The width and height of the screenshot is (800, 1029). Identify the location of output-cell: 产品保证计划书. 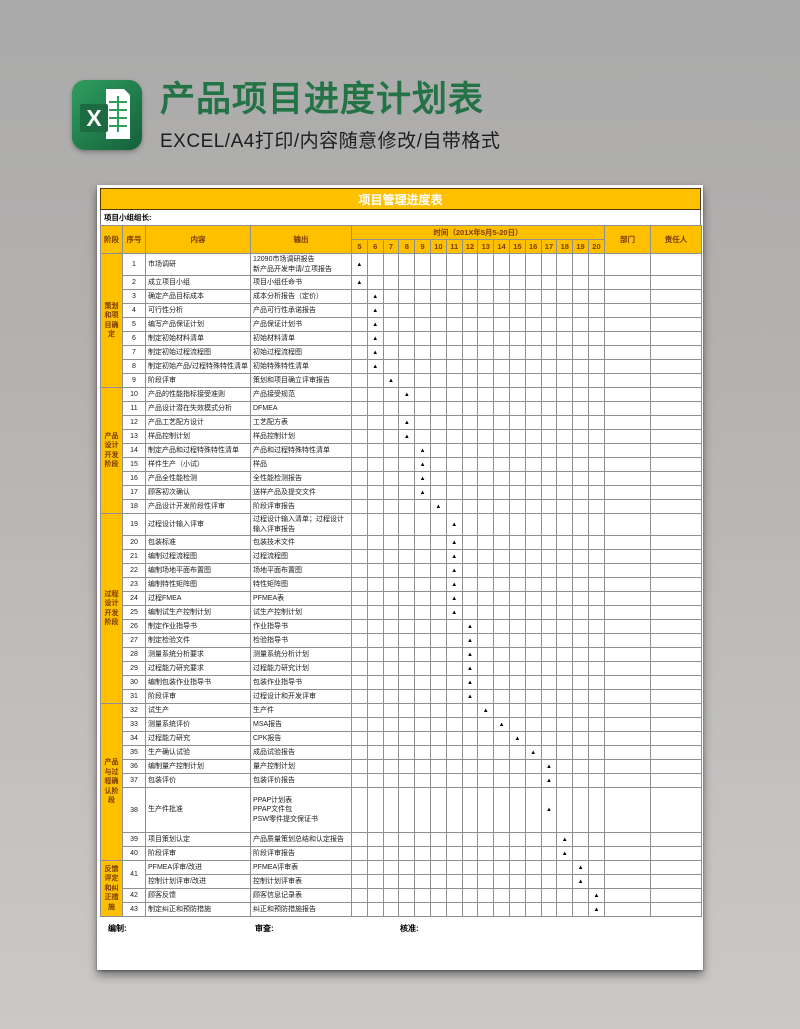
(301, 324).